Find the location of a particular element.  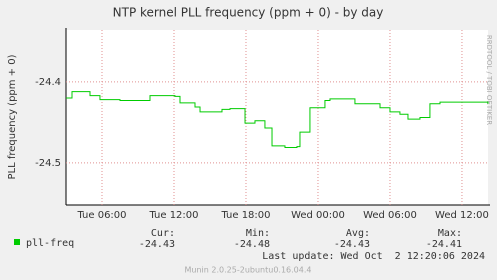

stat-value: -24.41 is located at coordinates (444, 244).